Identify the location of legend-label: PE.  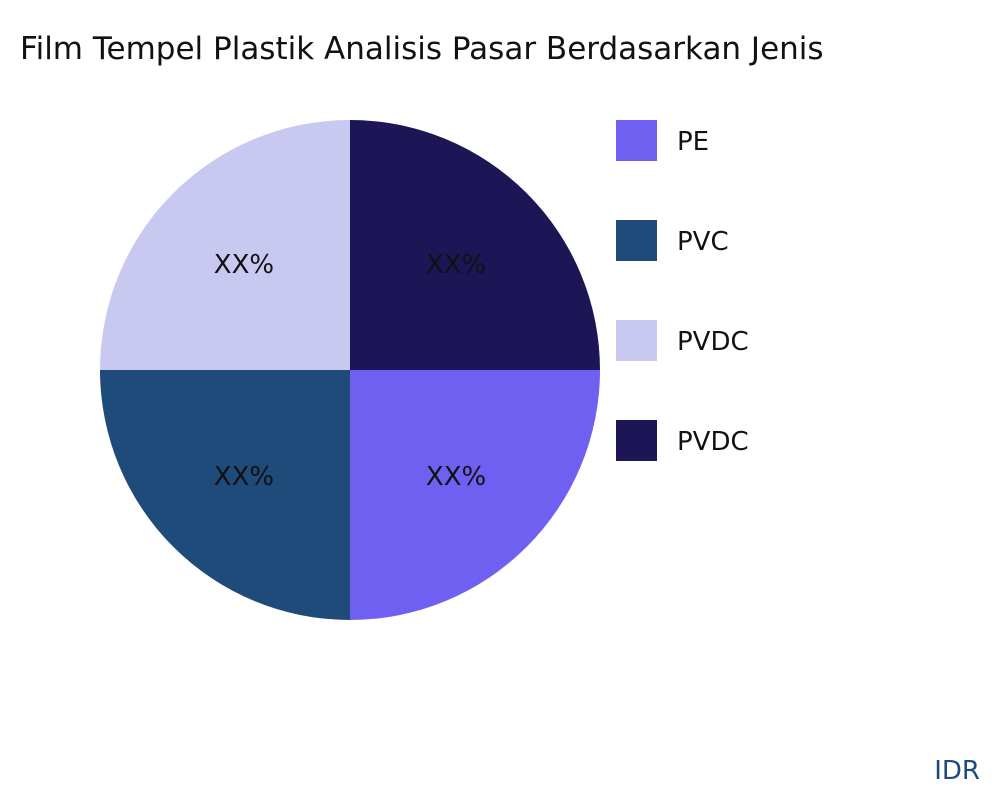
(693, 142).